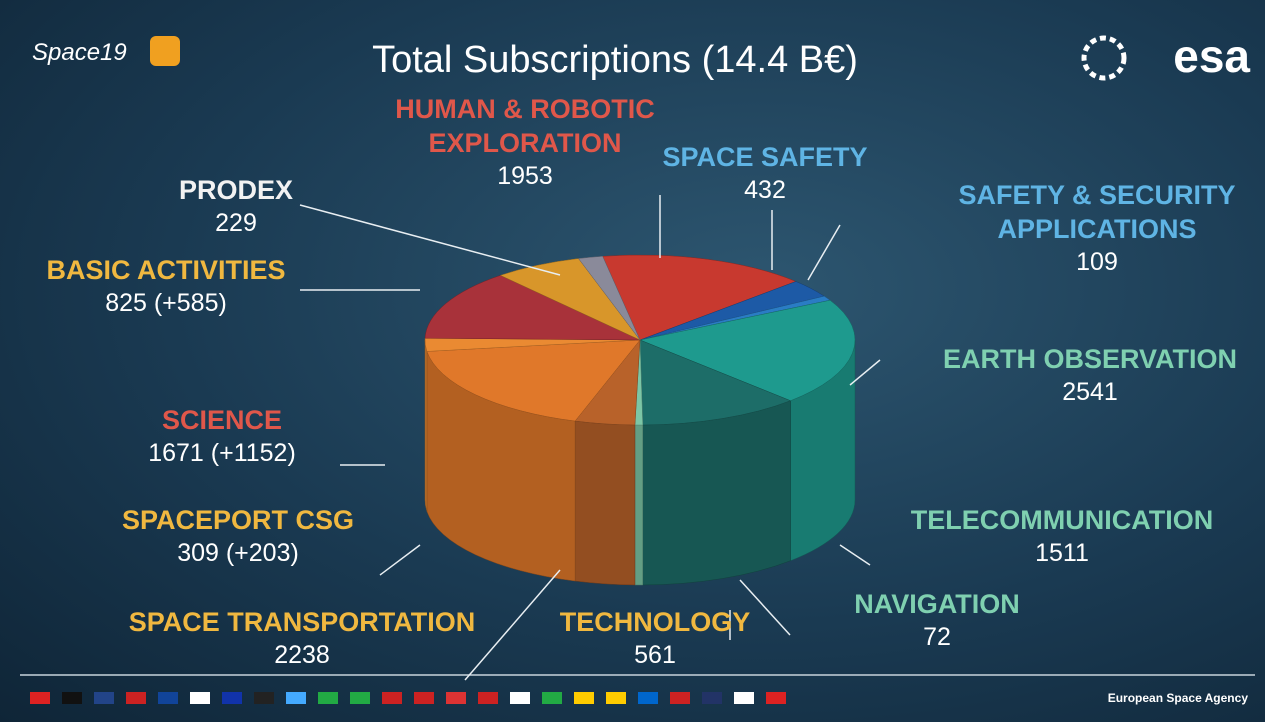  What do you see at coordinates (1178, 698) in the screenshot?
I see `footer-text: European Space Agency` at bounding box center [1178, 698].